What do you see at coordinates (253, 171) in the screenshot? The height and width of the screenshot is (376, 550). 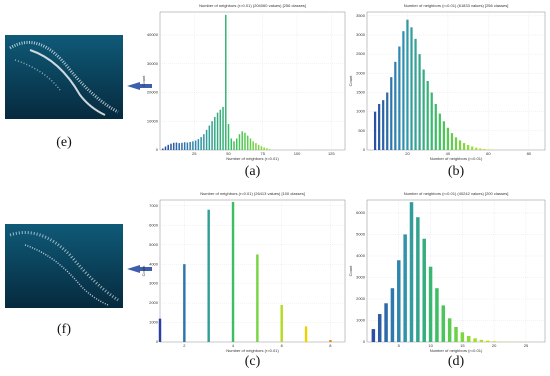 I see `panel-label: (a)` at bounding box center [253, 171].